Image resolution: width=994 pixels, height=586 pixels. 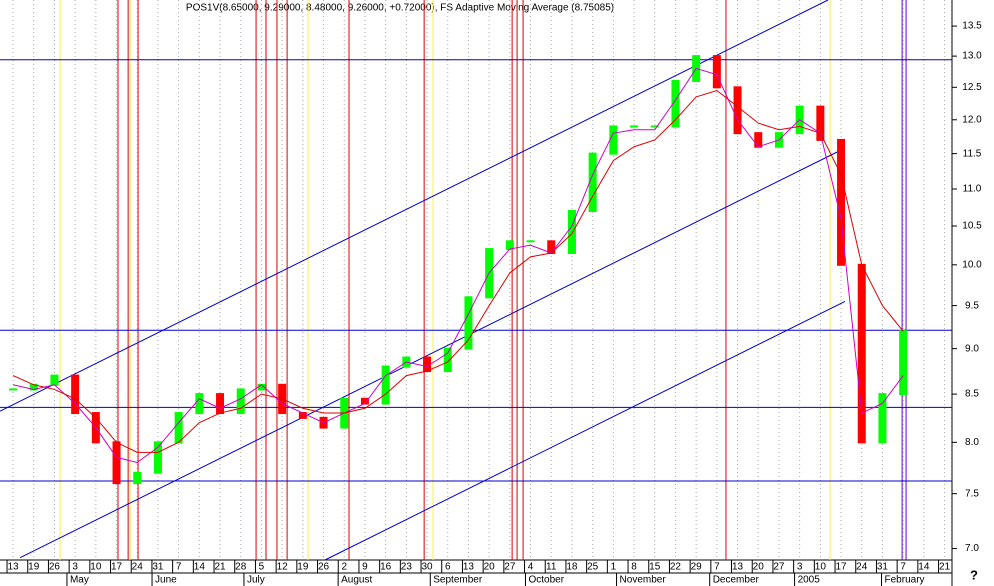 I want to click on month-label: June, so click(x=166, y=580).